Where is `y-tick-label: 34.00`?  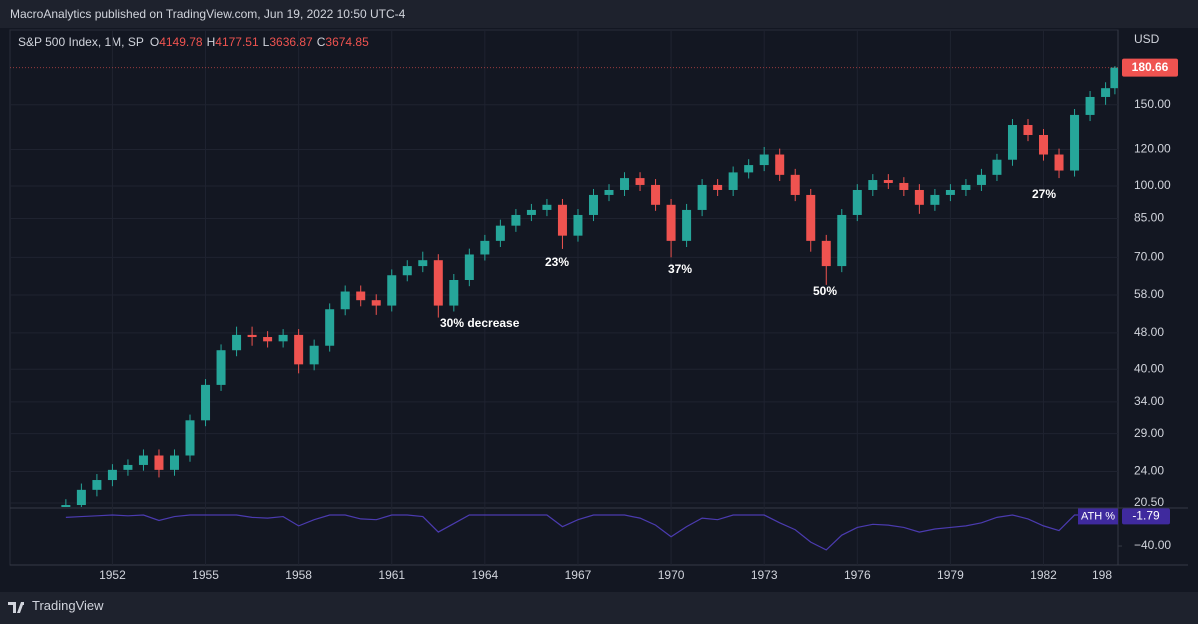 y-tick-label: 34.00 is located at coordinates (1149, 401).